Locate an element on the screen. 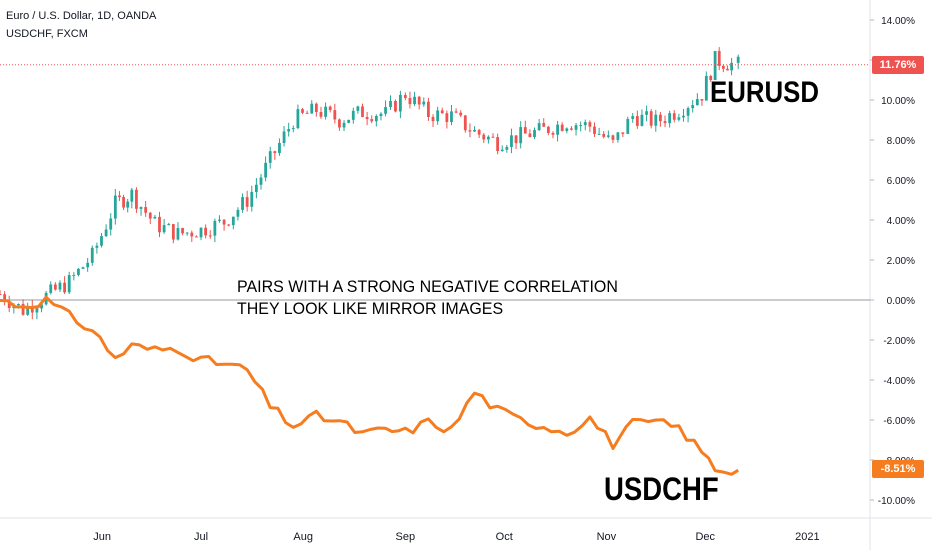 This screenshot has width=932, height=550. y-tick-label: -4.00% is located at coordinates (899, 381).